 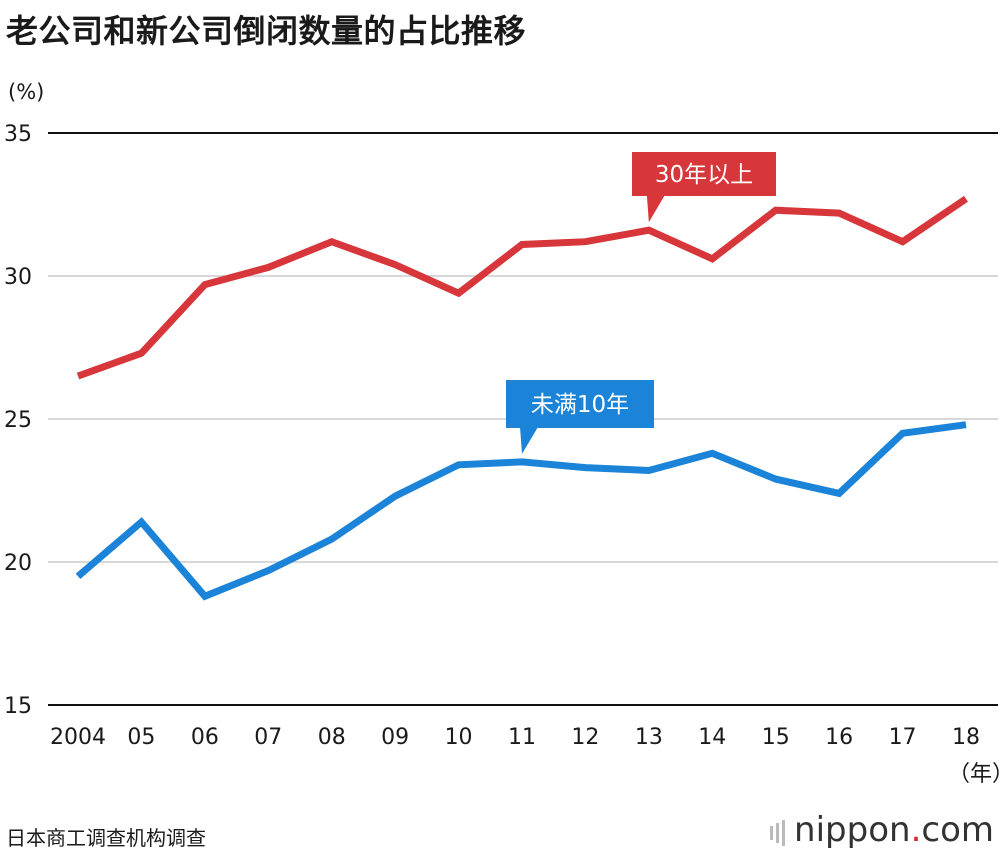 What do you see at coordinates (18, 277) in the screenshot?
I see `y-tick-label: 30` at bounding box center [18, 277].